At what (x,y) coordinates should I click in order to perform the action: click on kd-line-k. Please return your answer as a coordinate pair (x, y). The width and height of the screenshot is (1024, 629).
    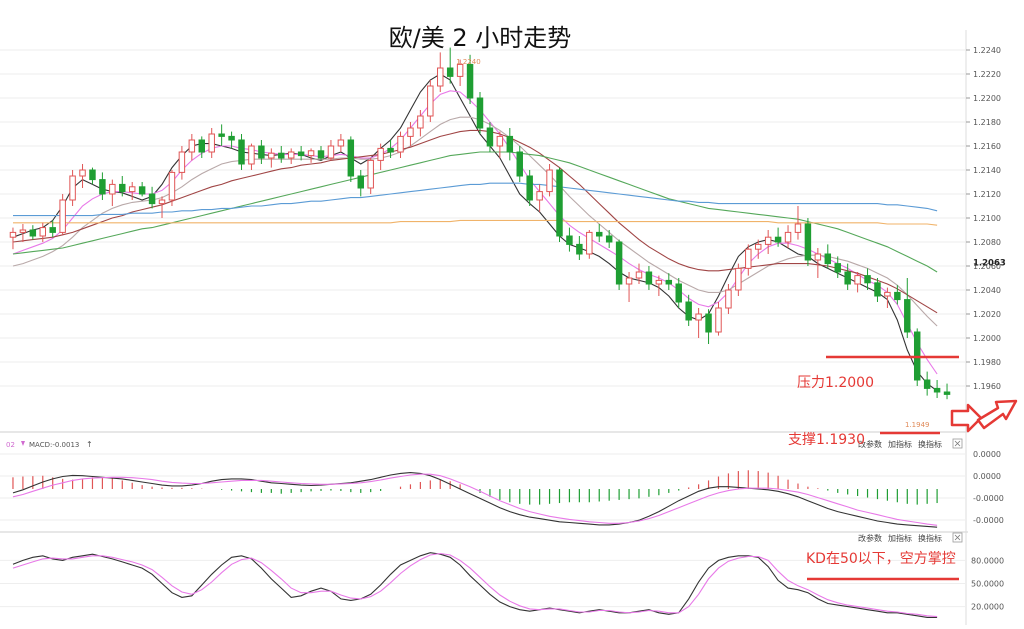
    Looking at the image, I should click on (475, 585).